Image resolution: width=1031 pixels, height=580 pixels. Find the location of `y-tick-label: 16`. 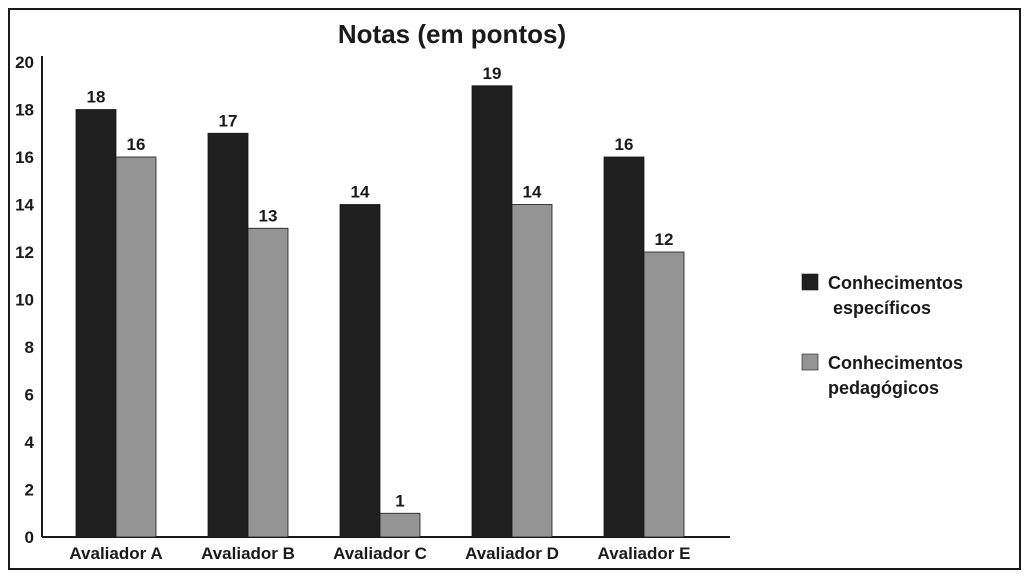

y-tick-label: 16 is located at coordinates (24, 157).